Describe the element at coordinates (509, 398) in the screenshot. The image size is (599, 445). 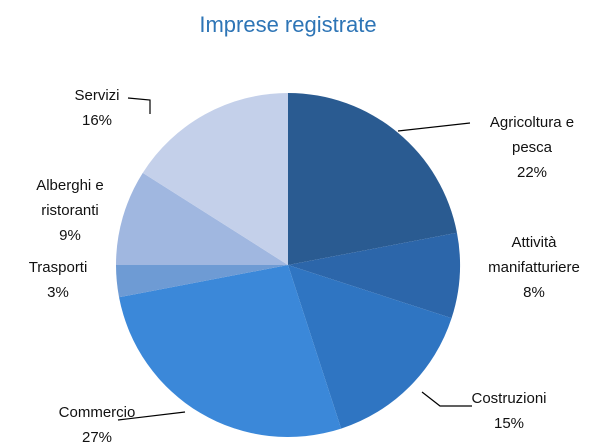
I see `category-label: Costruzioni` at that location.